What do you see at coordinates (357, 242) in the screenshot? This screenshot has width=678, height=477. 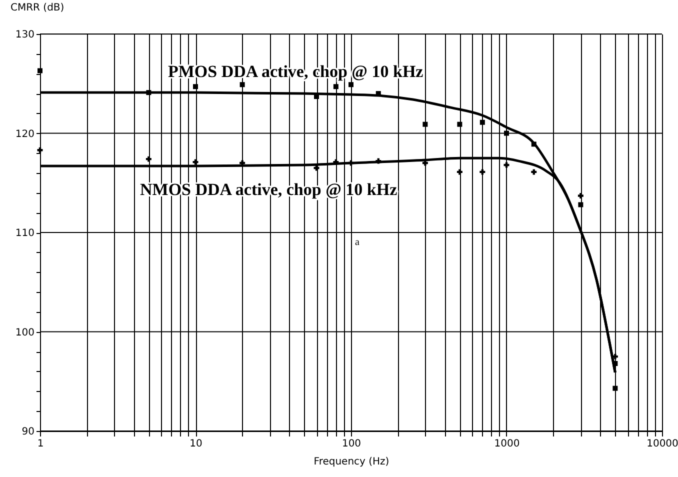 I see `annotation: a` at bounding box center [357, 242].